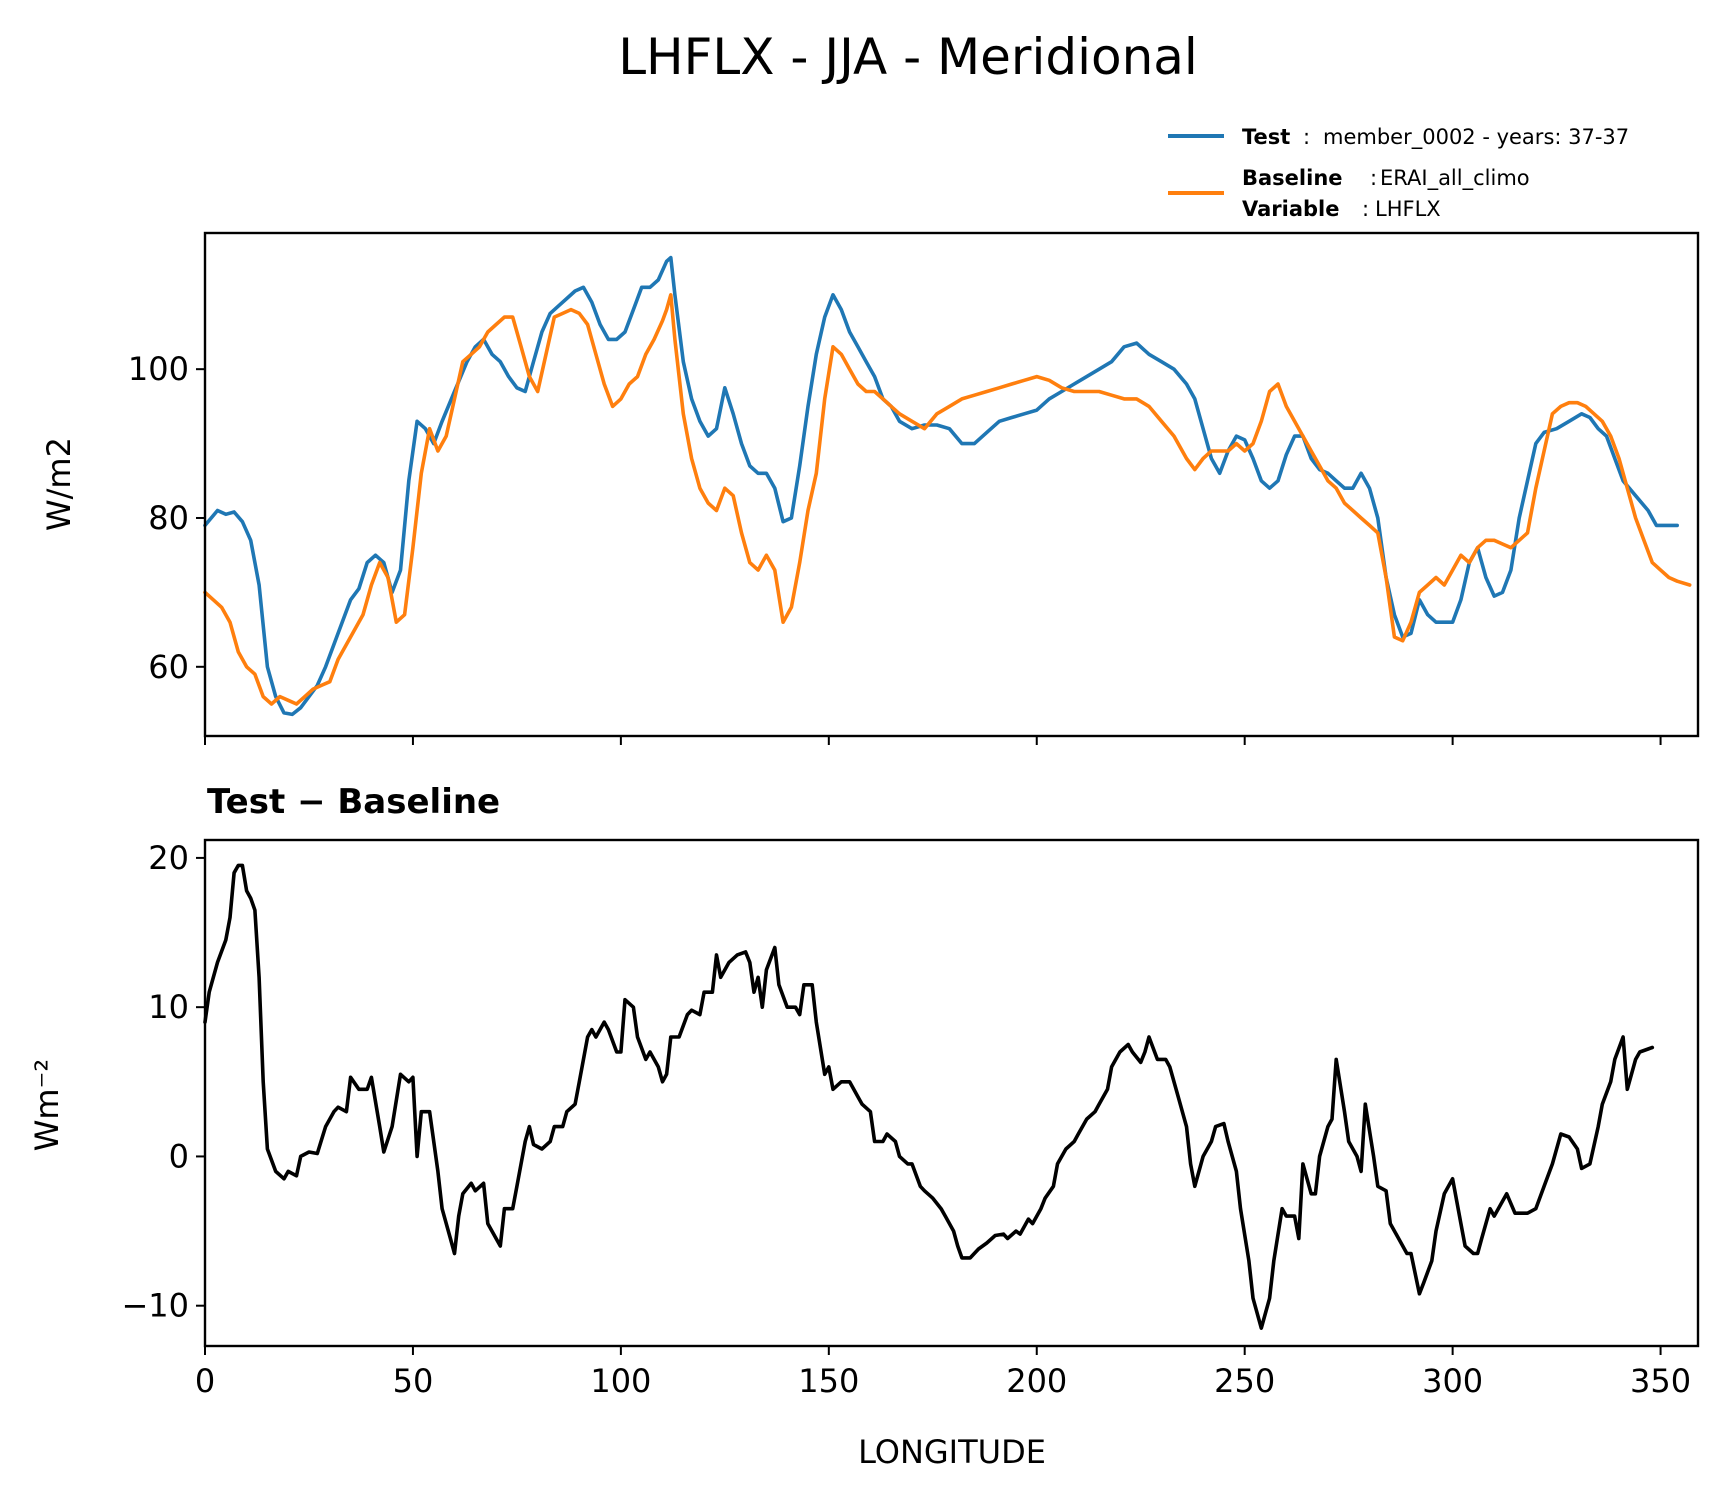 This screenshot has width=1727, height=1496. I want to click on bottom-x-tick-label: 300, so click(1452, 1381).